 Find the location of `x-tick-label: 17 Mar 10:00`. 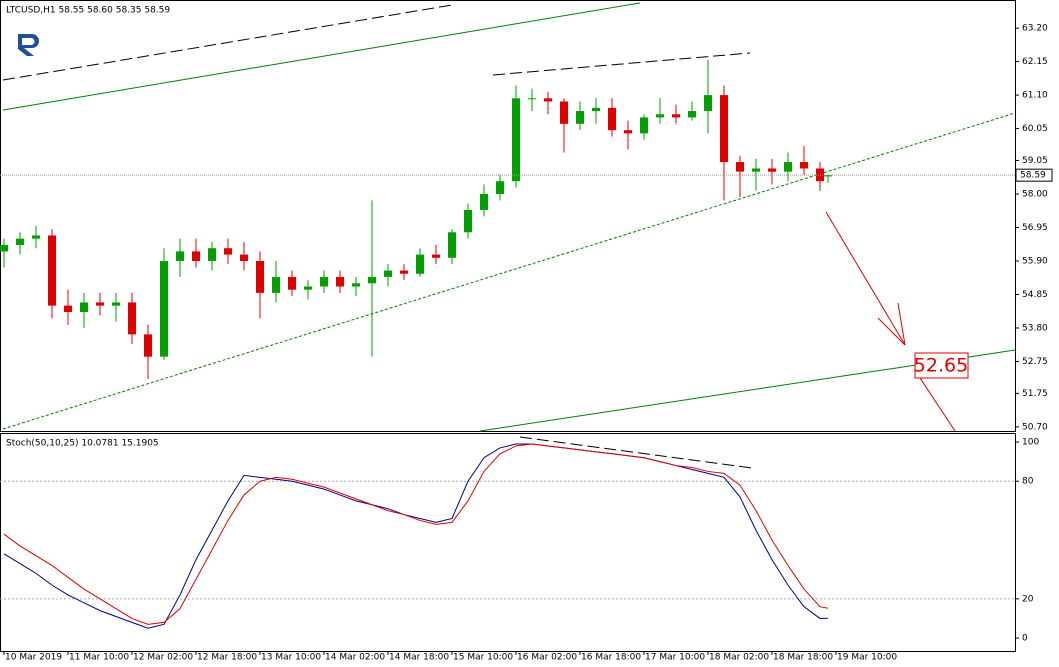

x-tick-label: 17 Mar 10:00 is located at coordinates (675, 658).